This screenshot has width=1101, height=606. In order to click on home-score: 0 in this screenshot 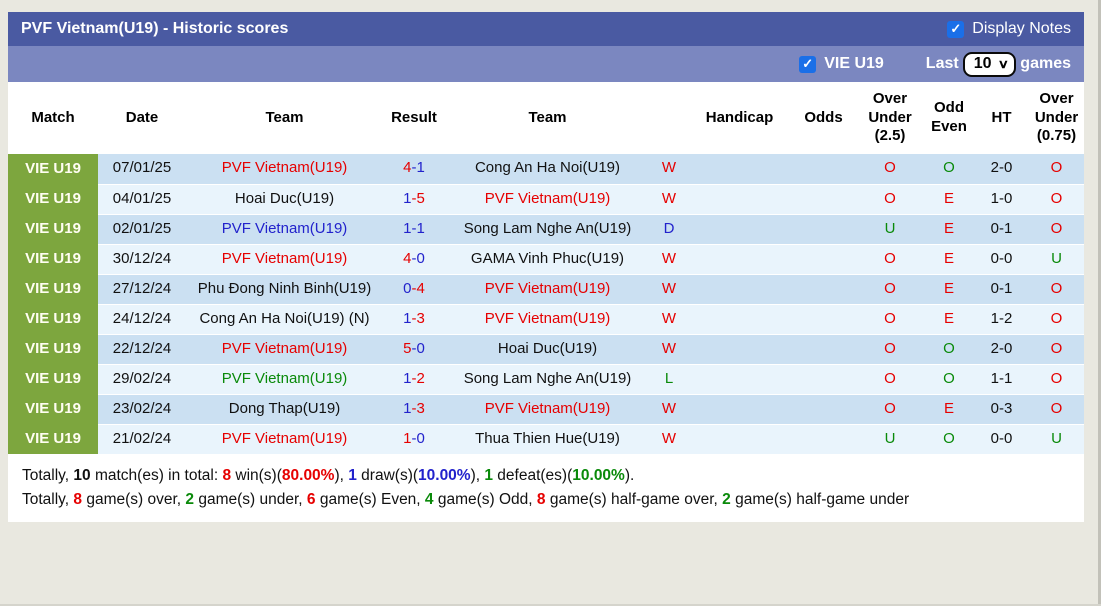, I will do `click(407, 288)`.